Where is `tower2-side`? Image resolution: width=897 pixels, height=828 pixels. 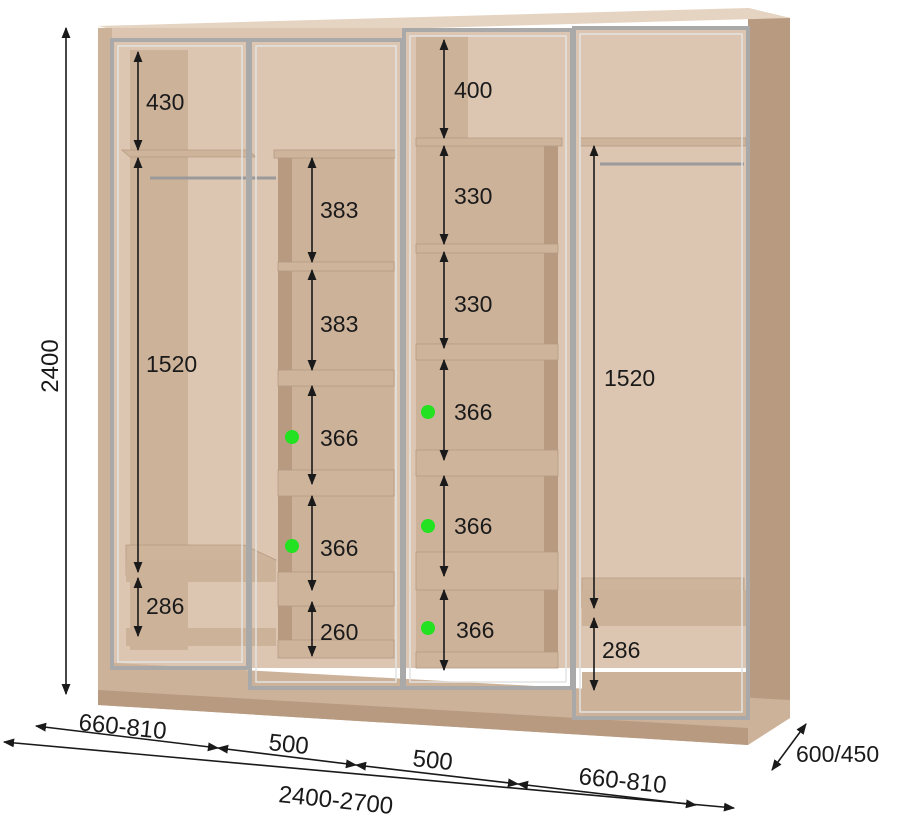
tower2-side is located at coordinates (551, 400).